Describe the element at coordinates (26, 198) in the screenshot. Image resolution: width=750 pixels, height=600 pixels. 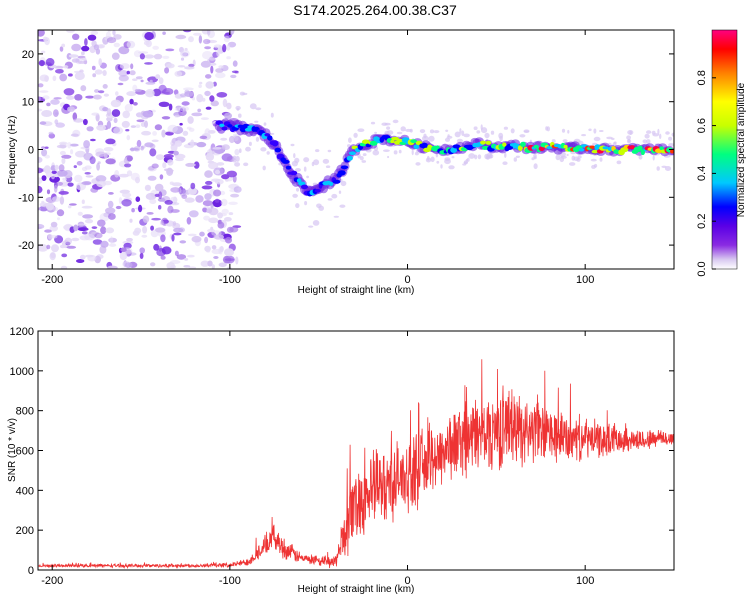
I see `y-tick-label: -10` at that location.